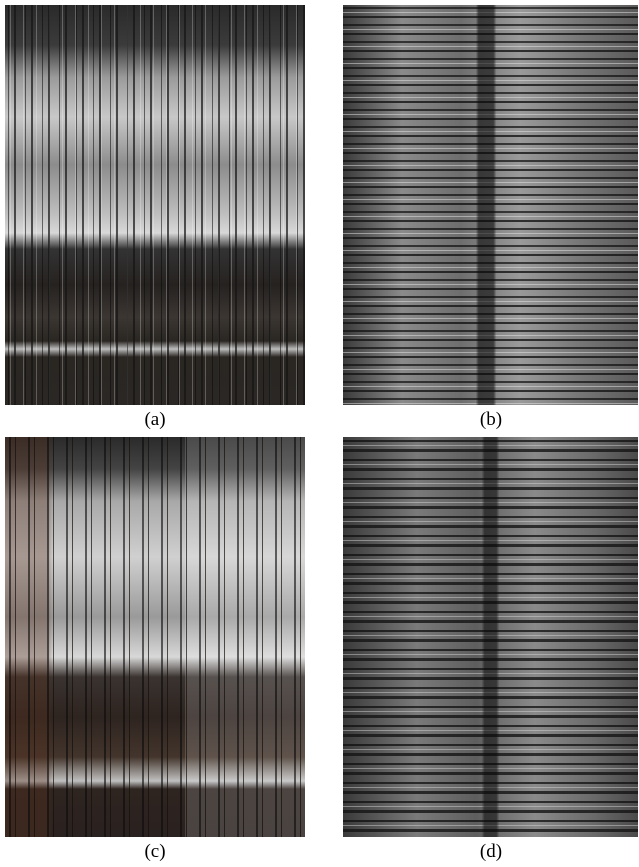  Describe the element at coordinates (491, 419) in the screenshot. I see `caption: (b)` at that location.